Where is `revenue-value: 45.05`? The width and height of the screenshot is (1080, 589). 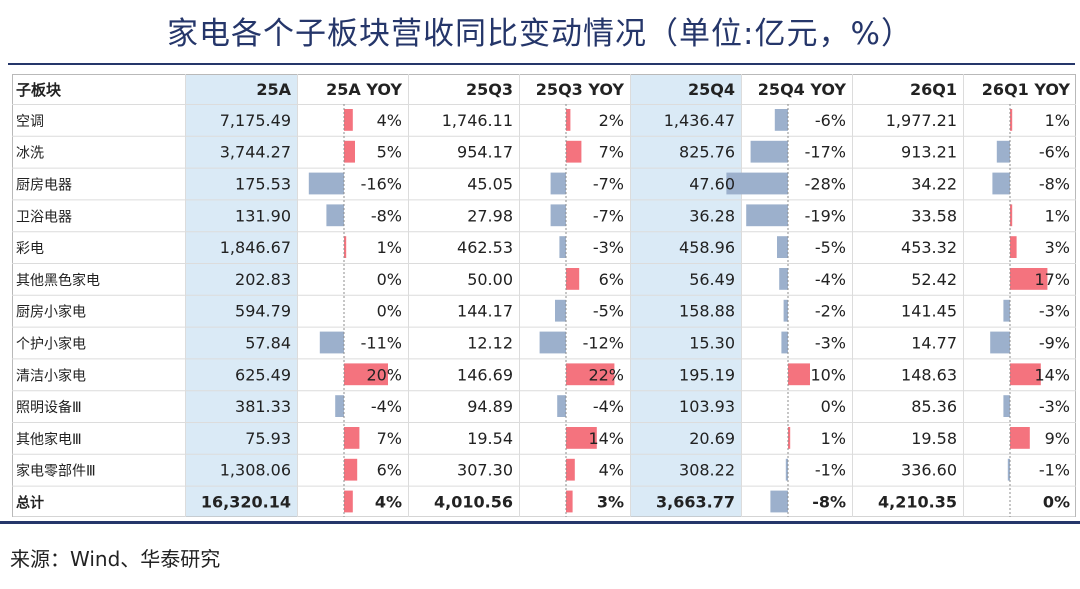
revenue-value: 45.05 is located at coordinates (490, 184).